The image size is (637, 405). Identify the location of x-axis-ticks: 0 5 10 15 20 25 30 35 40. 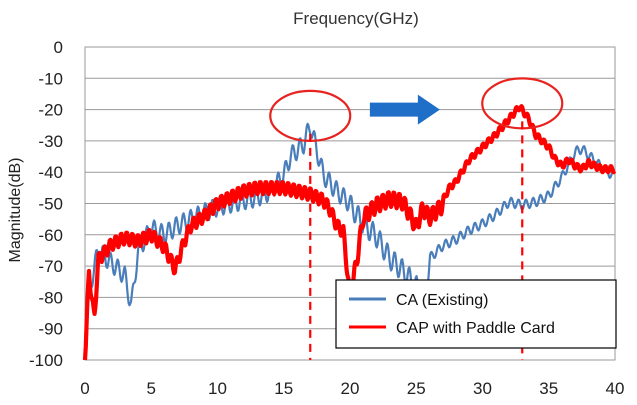
(352, 388).